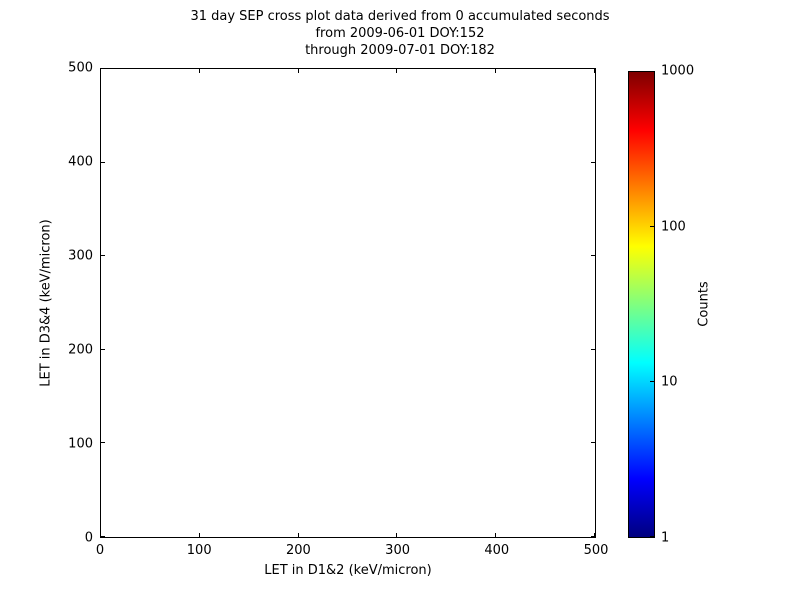 The width and height of the screenshot is (800, 600). I want to click on x-tick-label: 500, so click(596, 550).